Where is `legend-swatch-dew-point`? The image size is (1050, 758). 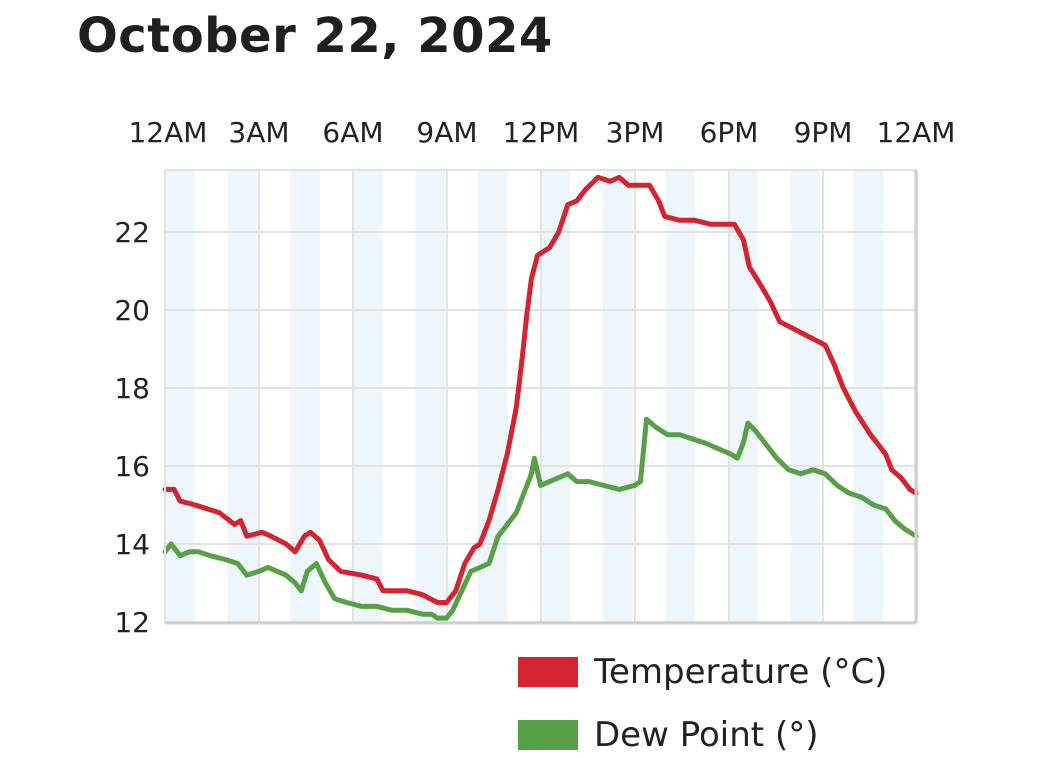 legend-swatch-dew-point is located at coordinates (548, 735).